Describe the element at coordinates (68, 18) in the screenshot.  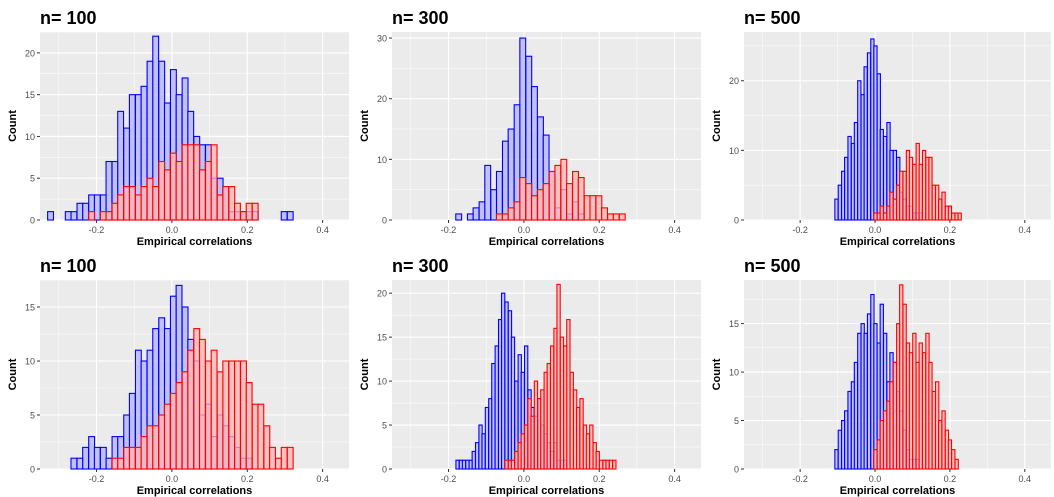
I see `panel-title: n= 100` at that location.